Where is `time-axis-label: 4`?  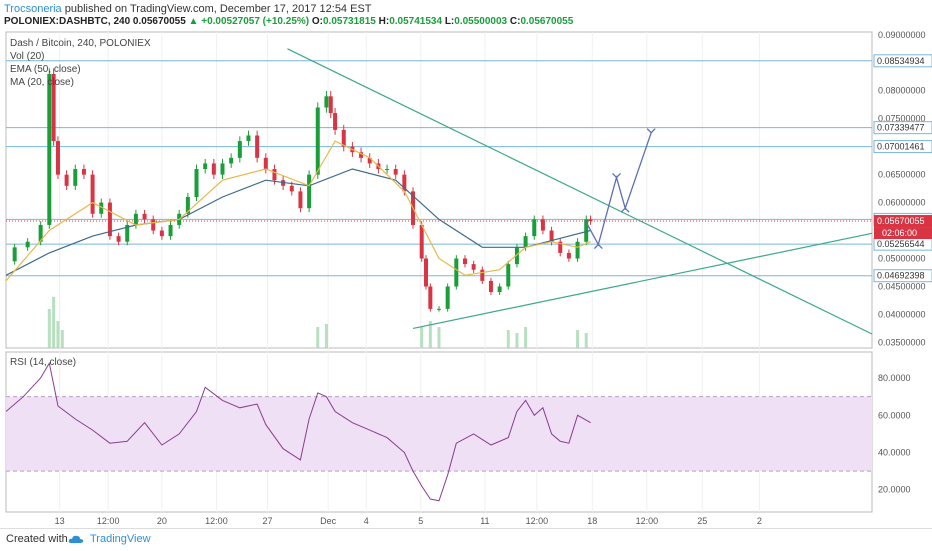
time-axis-label: 4 is located at coordinates (366, 521).